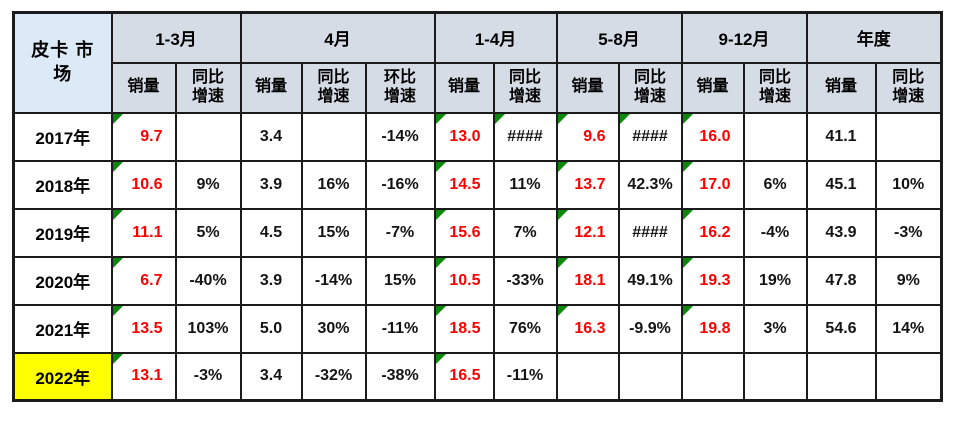 This screenshot has width=962, height=422. I want to click on cell-value: 16.2, so click(715, 232).